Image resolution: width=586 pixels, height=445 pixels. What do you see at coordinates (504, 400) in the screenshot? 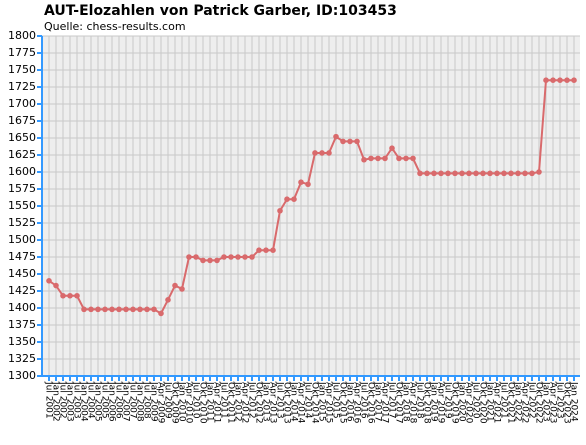
I see `x-tick-label: Jul 2021` at bounding box center [504, 400].